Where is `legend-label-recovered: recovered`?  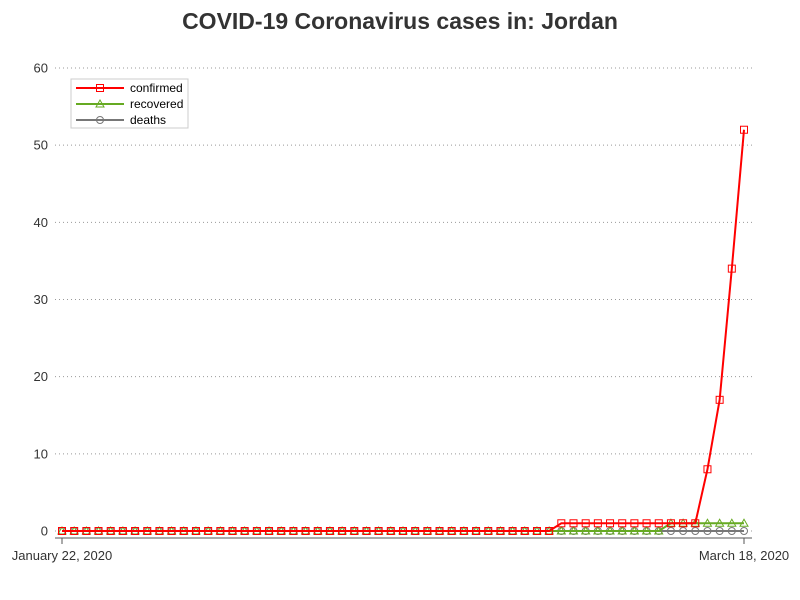
legend-label-recovered: recovered is located at coordinates (156, 104).